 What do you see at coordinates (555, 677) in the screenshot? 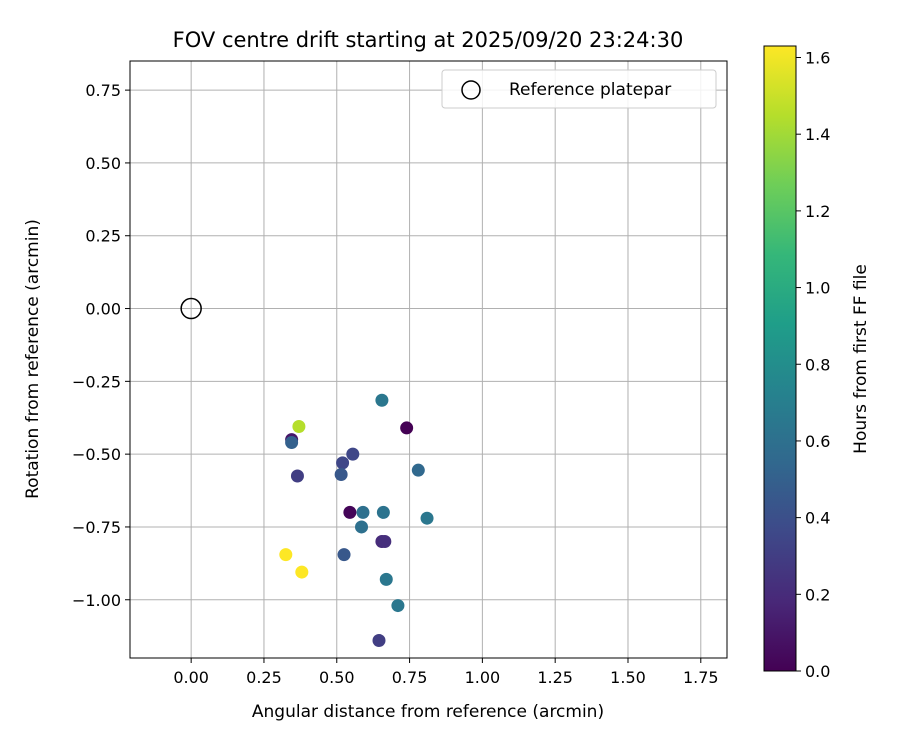
I see `x-tick-label: 1.25` at bounding box center [555, 677].